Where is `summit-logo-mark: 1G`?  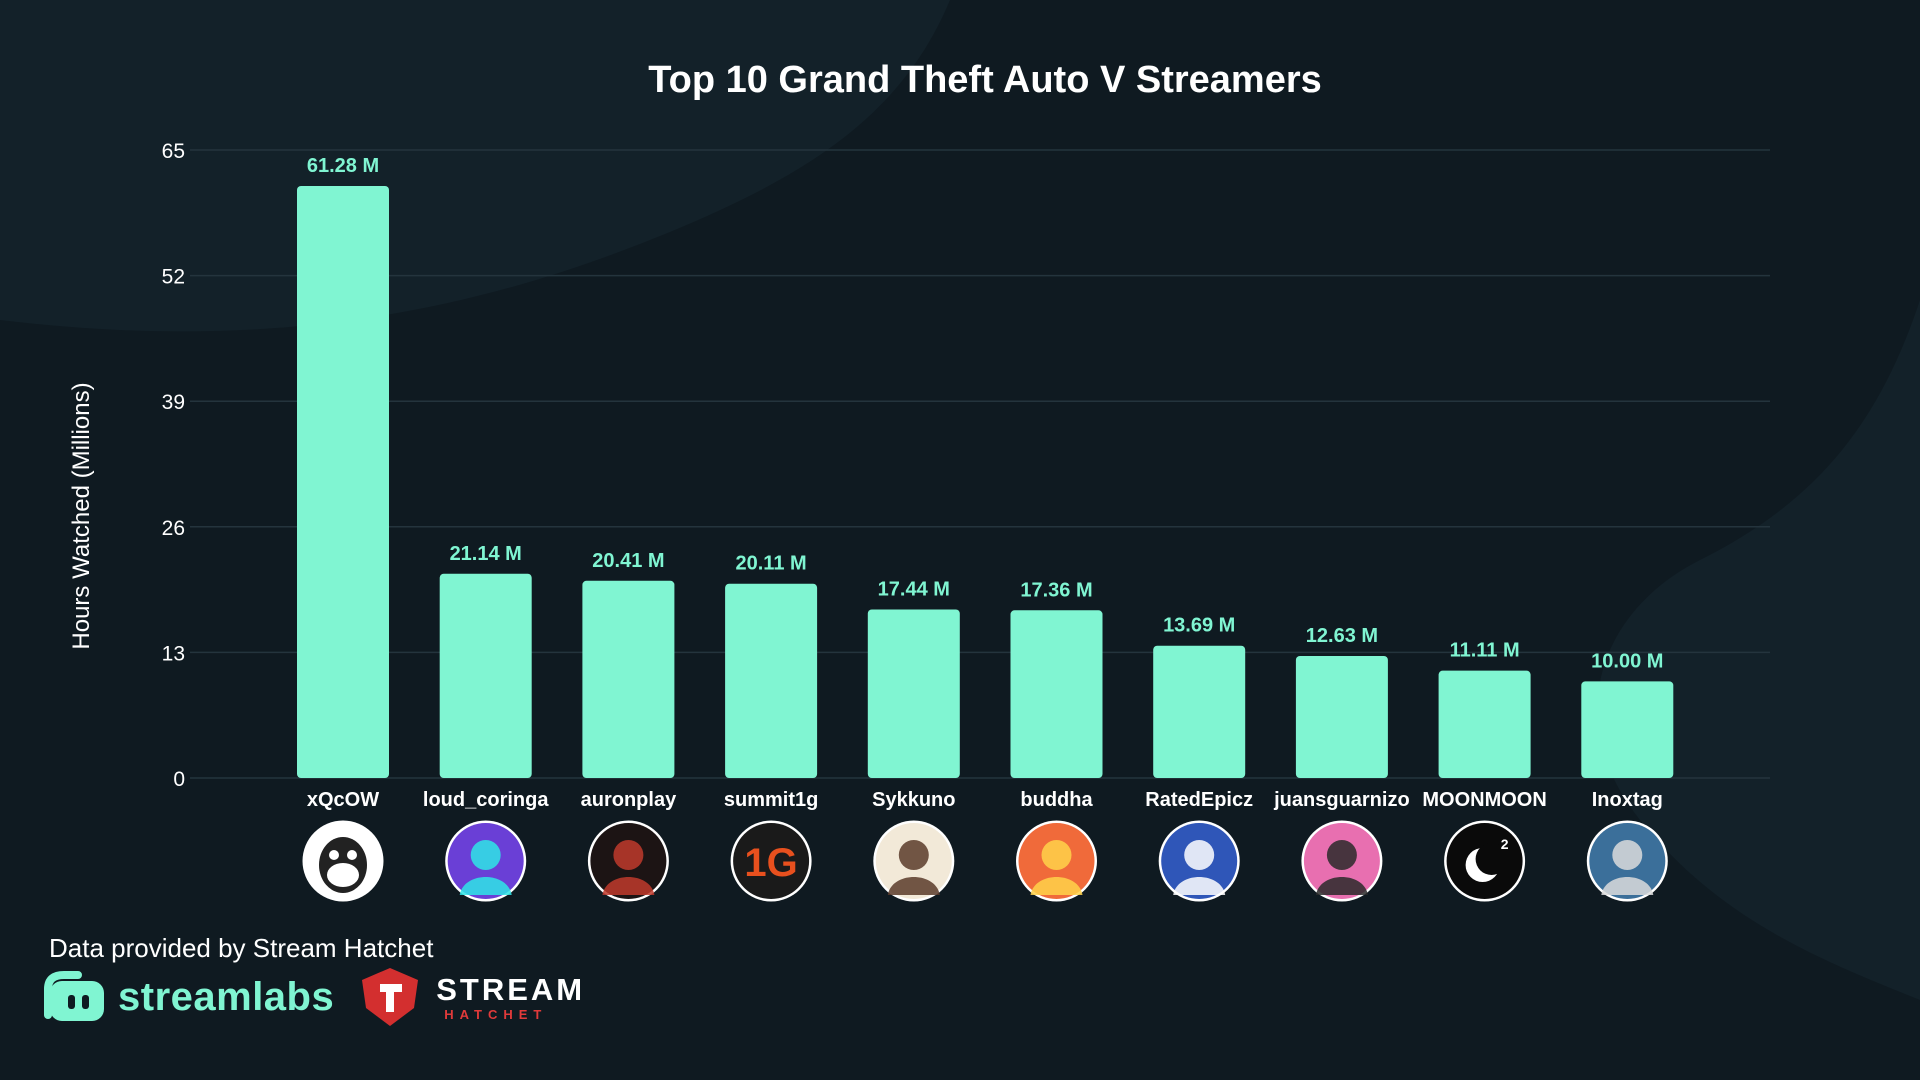
summit-logo-mark: 1G is located at coordinates (770, 863).